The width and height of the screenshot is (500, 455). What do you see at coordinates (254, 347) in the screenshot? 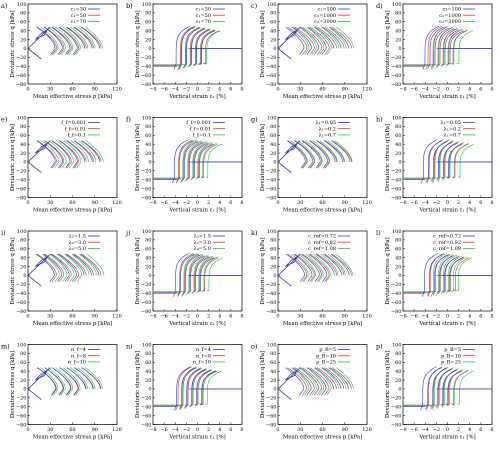
I see `panel-letter: o)` at bounding box center [254, 347].